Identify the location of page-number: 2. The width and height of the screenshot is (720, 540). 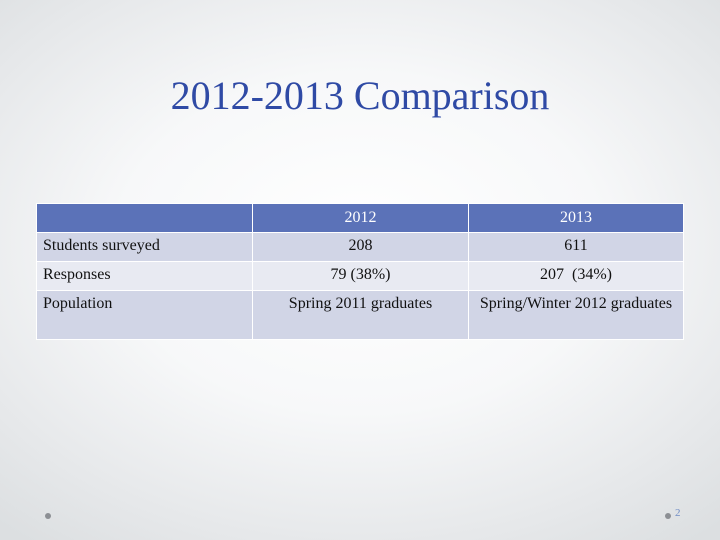
(678, 513).